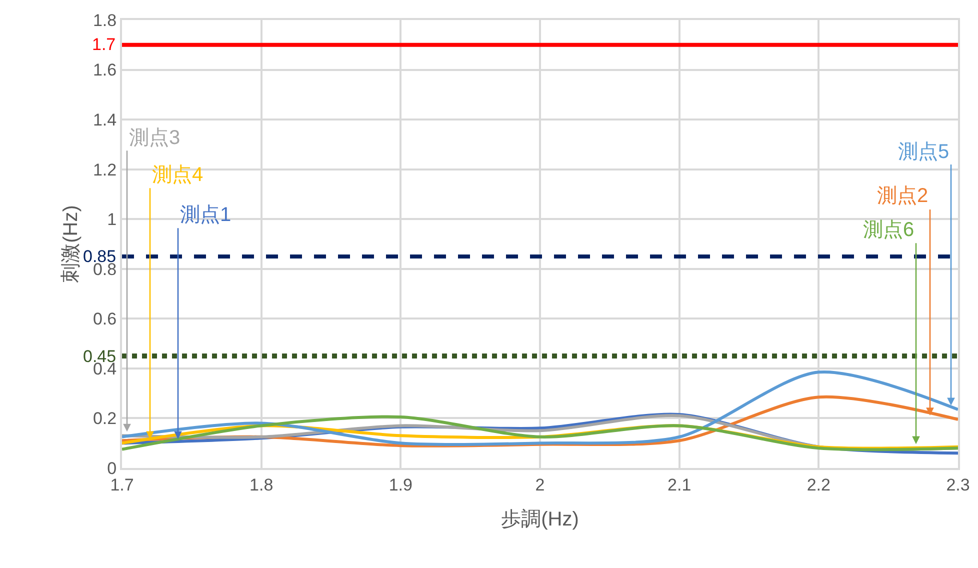 The height and width of the screenshot is (568, 978). What do you see at coordinates (540, 484) in the screenshot?
I see `x-tick-label: 2` at bounding box center [540, 484].